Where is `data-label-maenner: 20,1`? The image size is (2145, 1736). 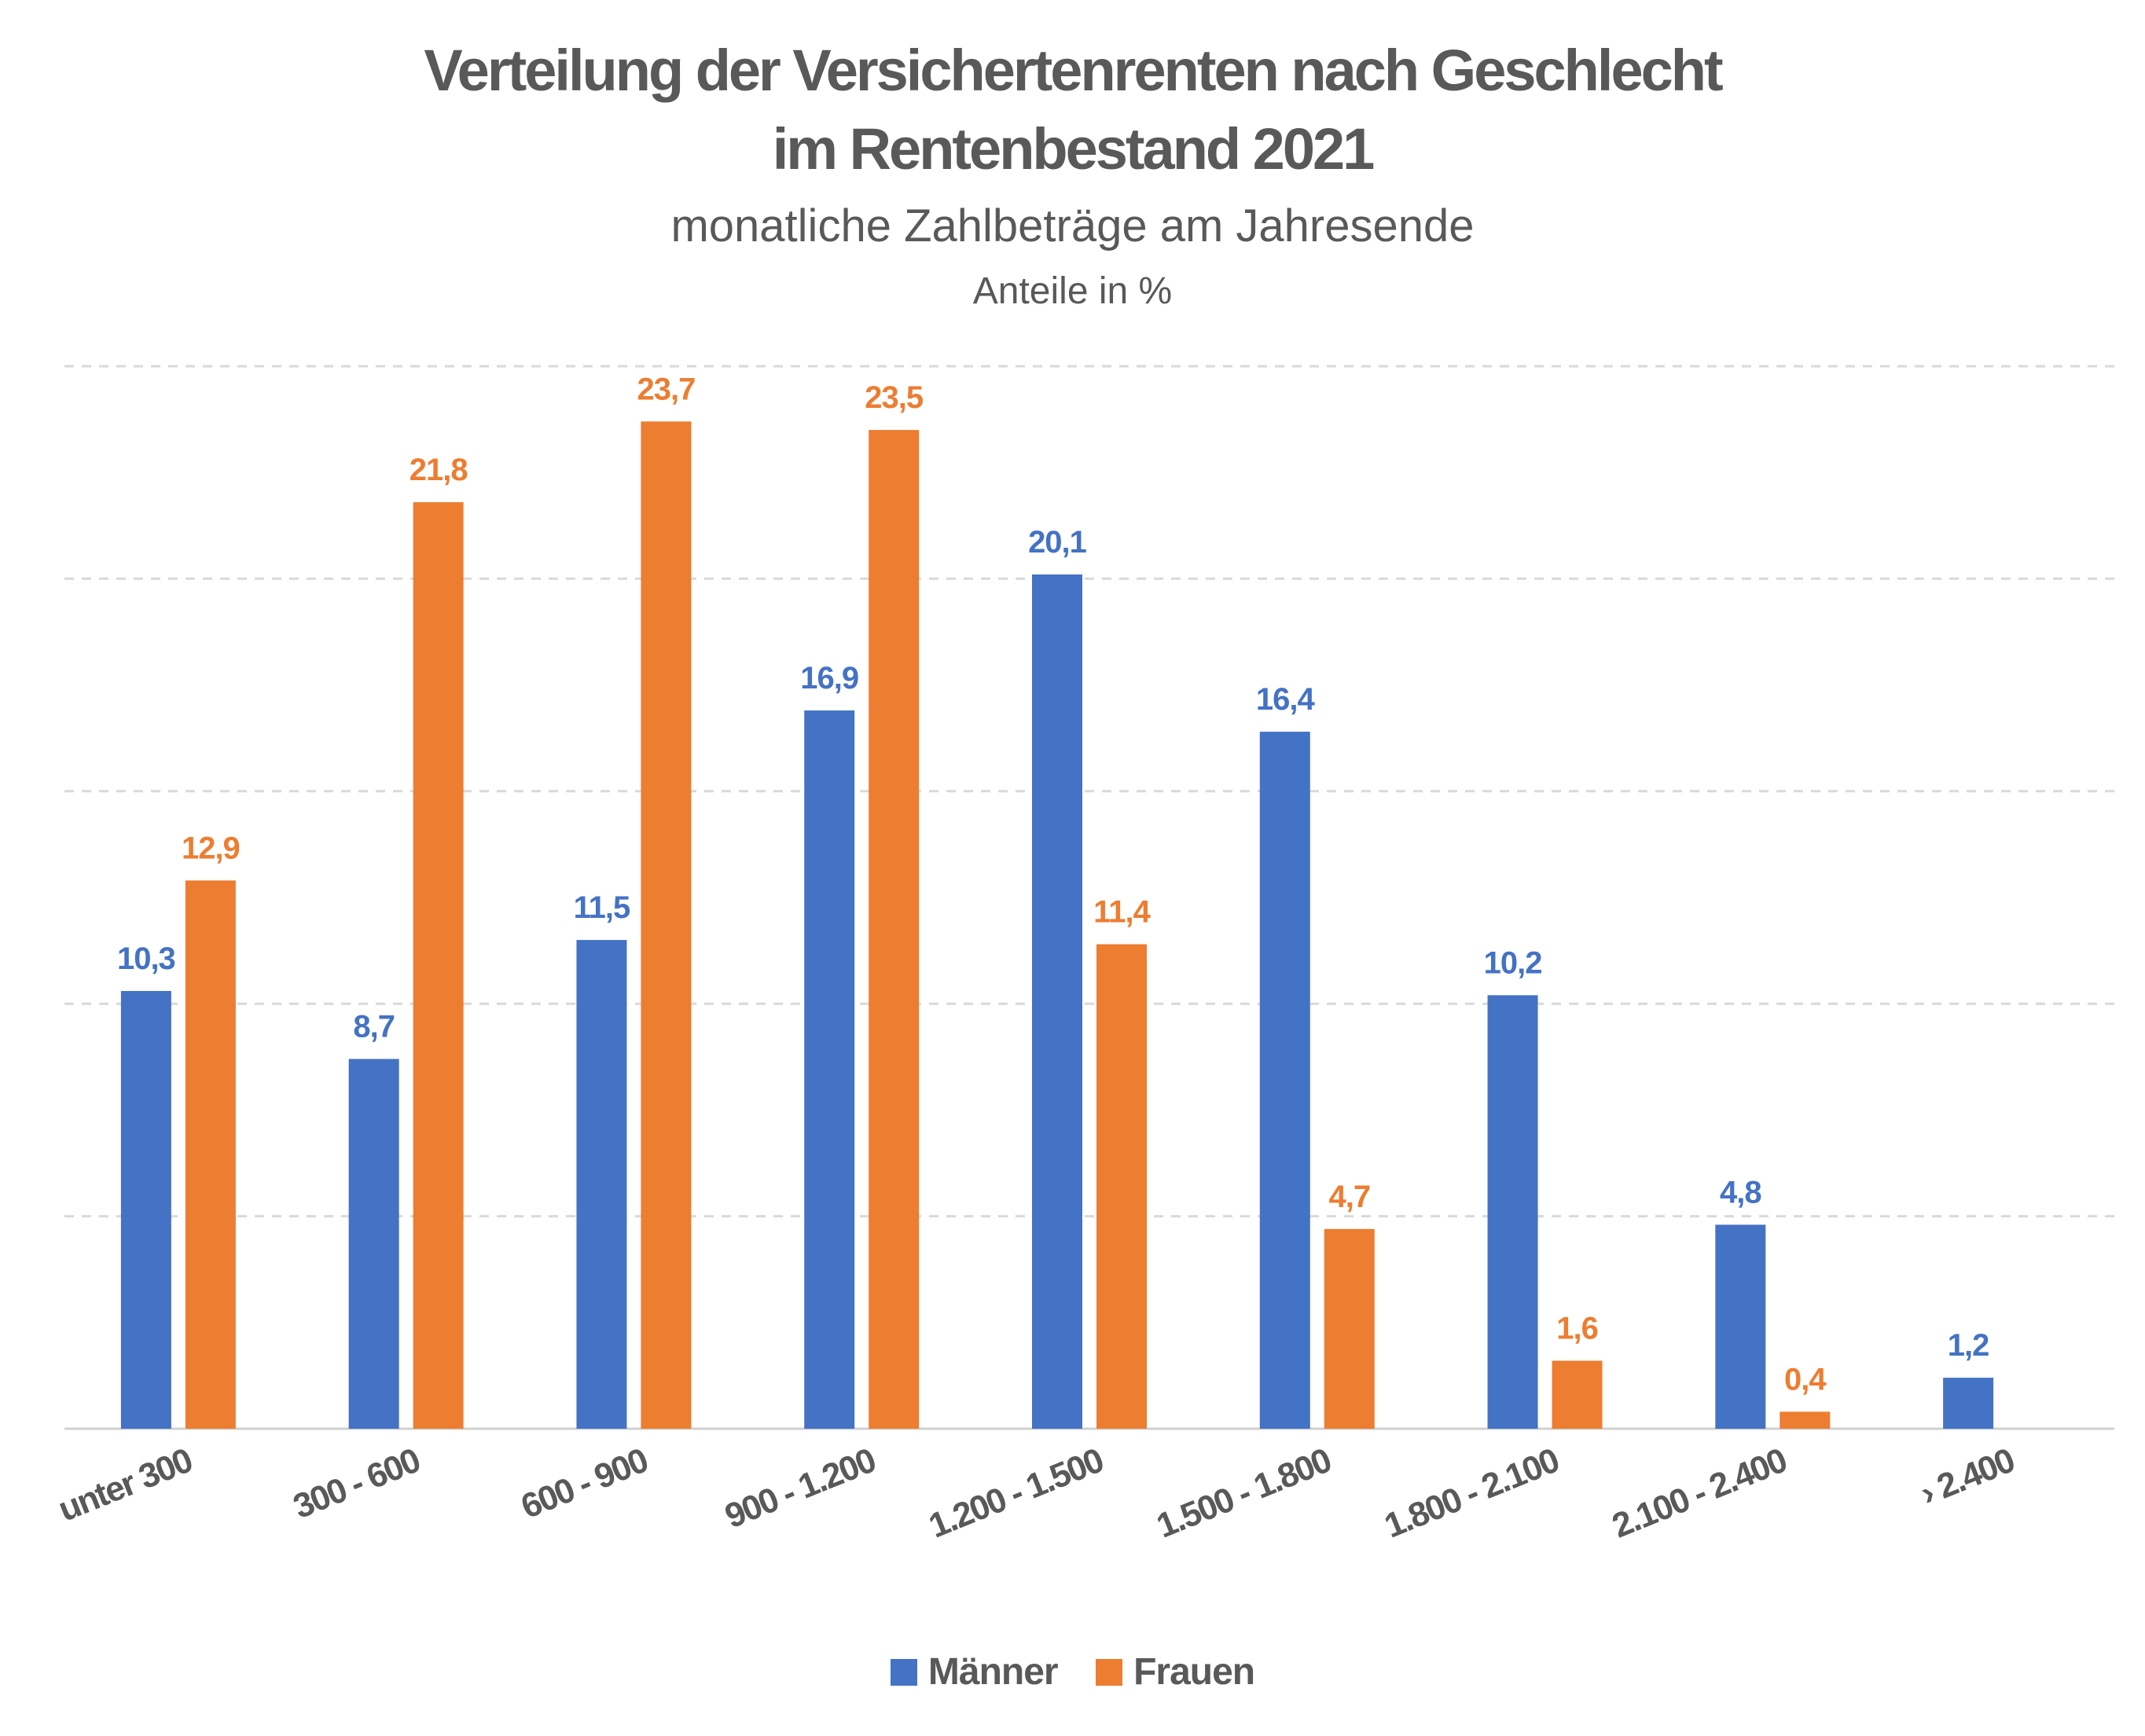
data-label-maenner: 20,1 is located at coordinates (1058, 542).